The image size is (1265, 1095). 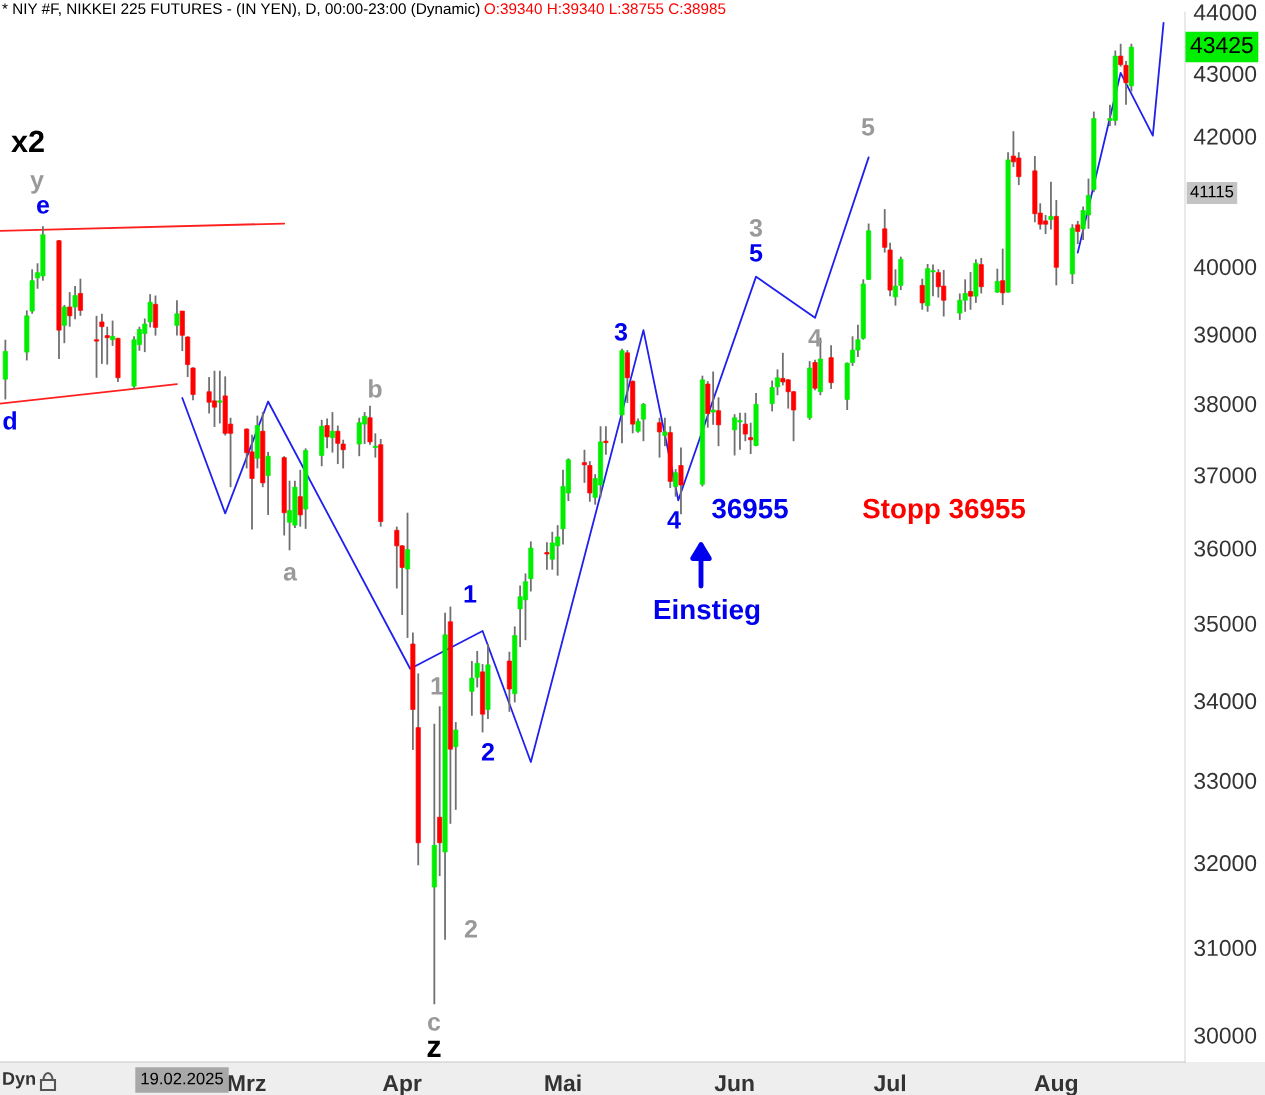 What do you see at coordinates (1225, 404) in the screenshot?
I see `y-tick-label: 38000` at bounding box center [1225, 404].